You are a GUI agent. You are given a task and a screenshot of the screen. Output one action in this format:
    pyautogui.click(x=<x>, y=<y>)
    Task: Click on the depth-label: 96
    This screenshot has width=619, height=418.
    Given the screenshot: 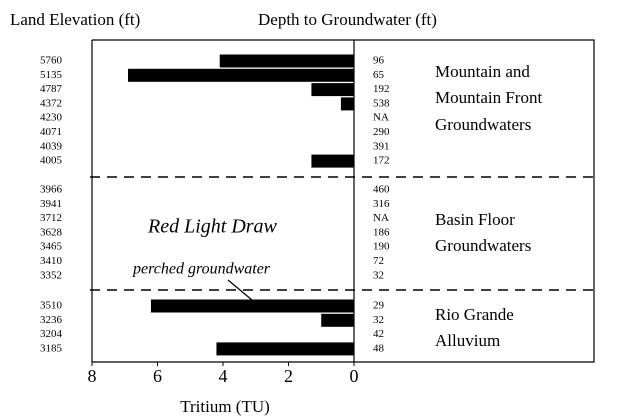 What is the action you would take?
    pyautogui.click(x=379, y=61)
    